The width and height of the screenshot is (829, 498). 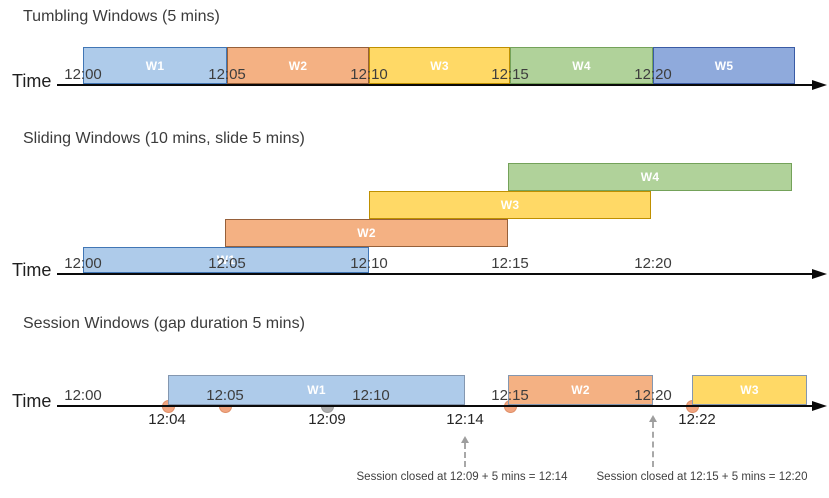 I want to click on window-box-w4-tumbling: W4, so click(x=581, y=65).